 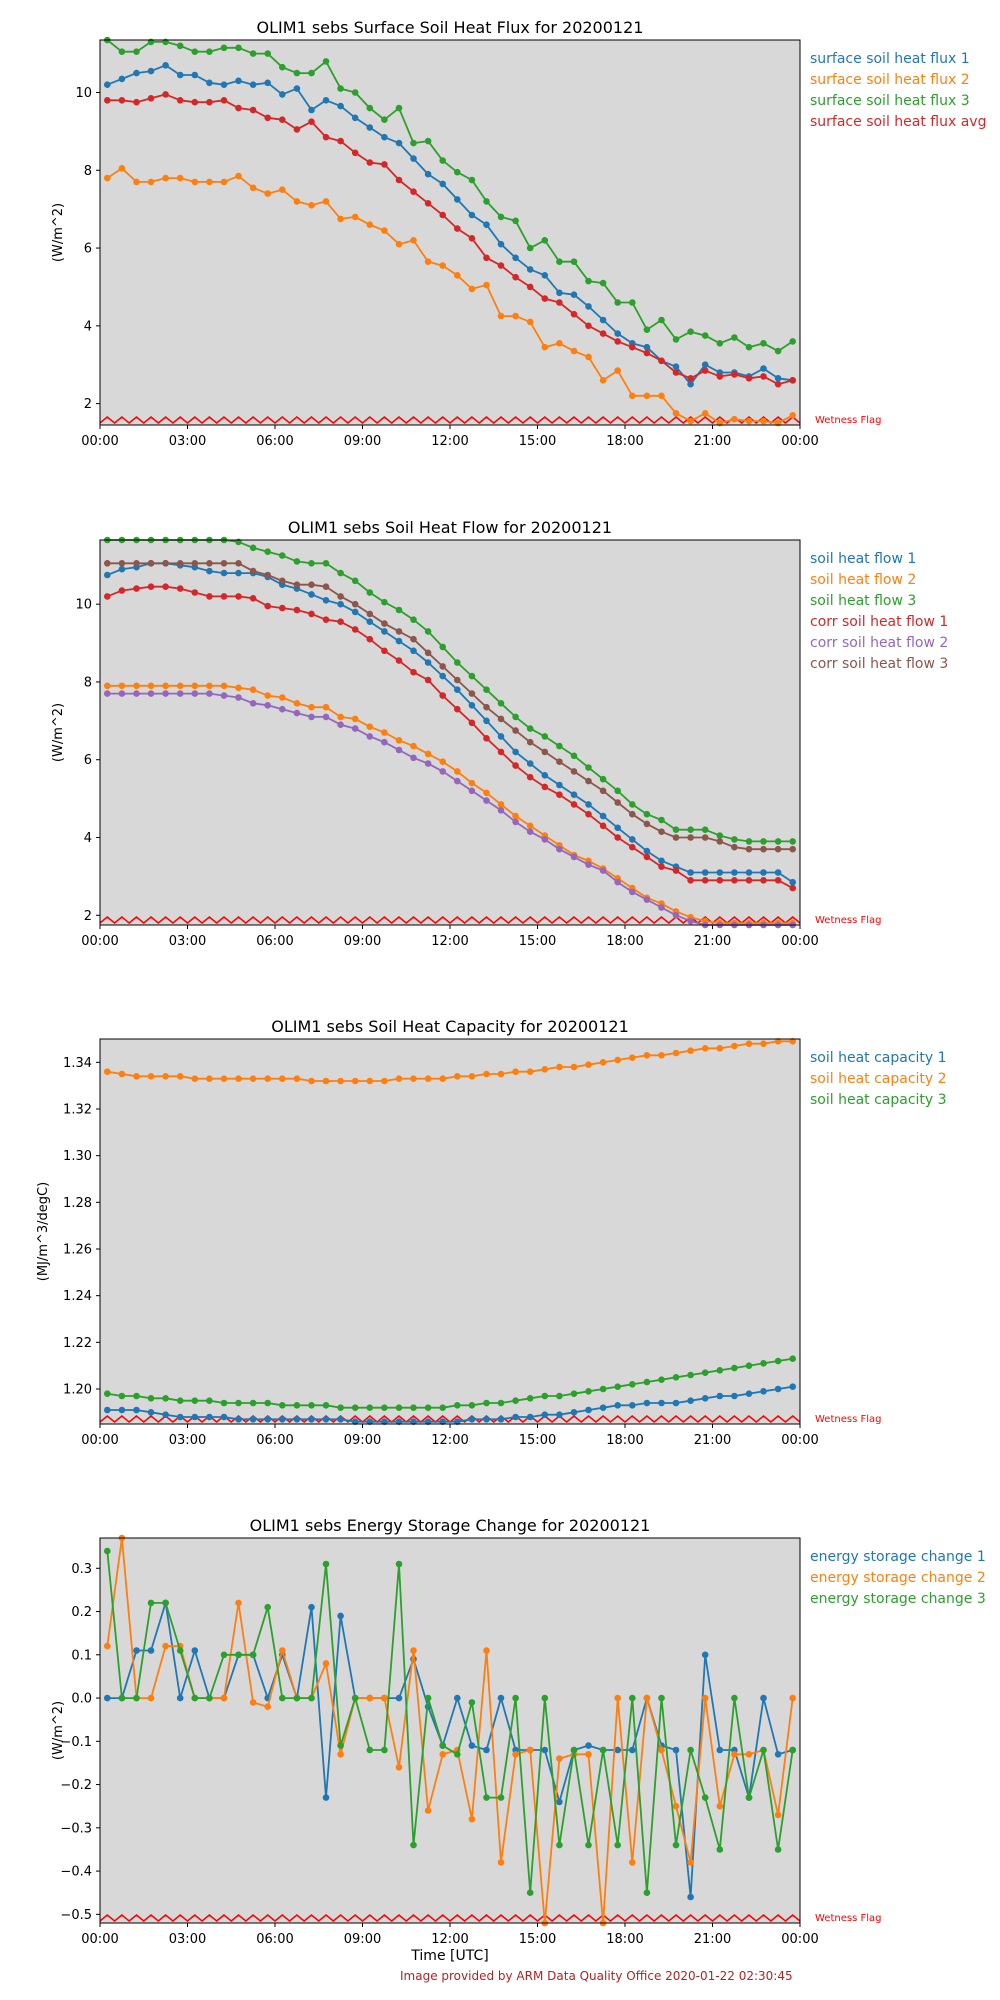 I want to click on y-tick-label: −0.5, so click(x=76, y=1915).